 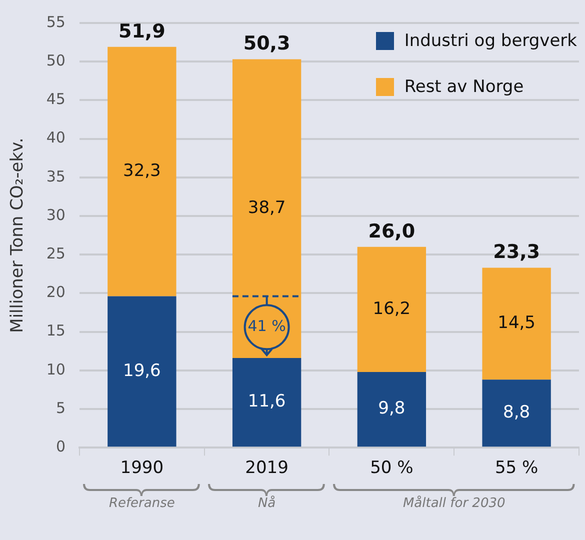 I want to click on y-tick-label: 25, so click(x=56, y=253).